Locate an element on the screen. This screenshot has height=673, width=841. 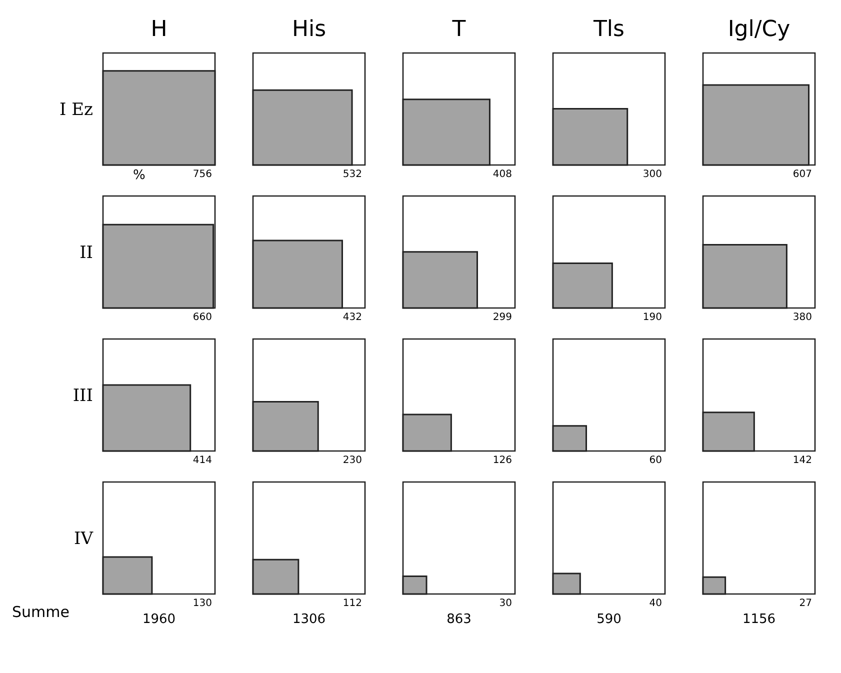
data-label: 432 is located at coordinates (352, 317).